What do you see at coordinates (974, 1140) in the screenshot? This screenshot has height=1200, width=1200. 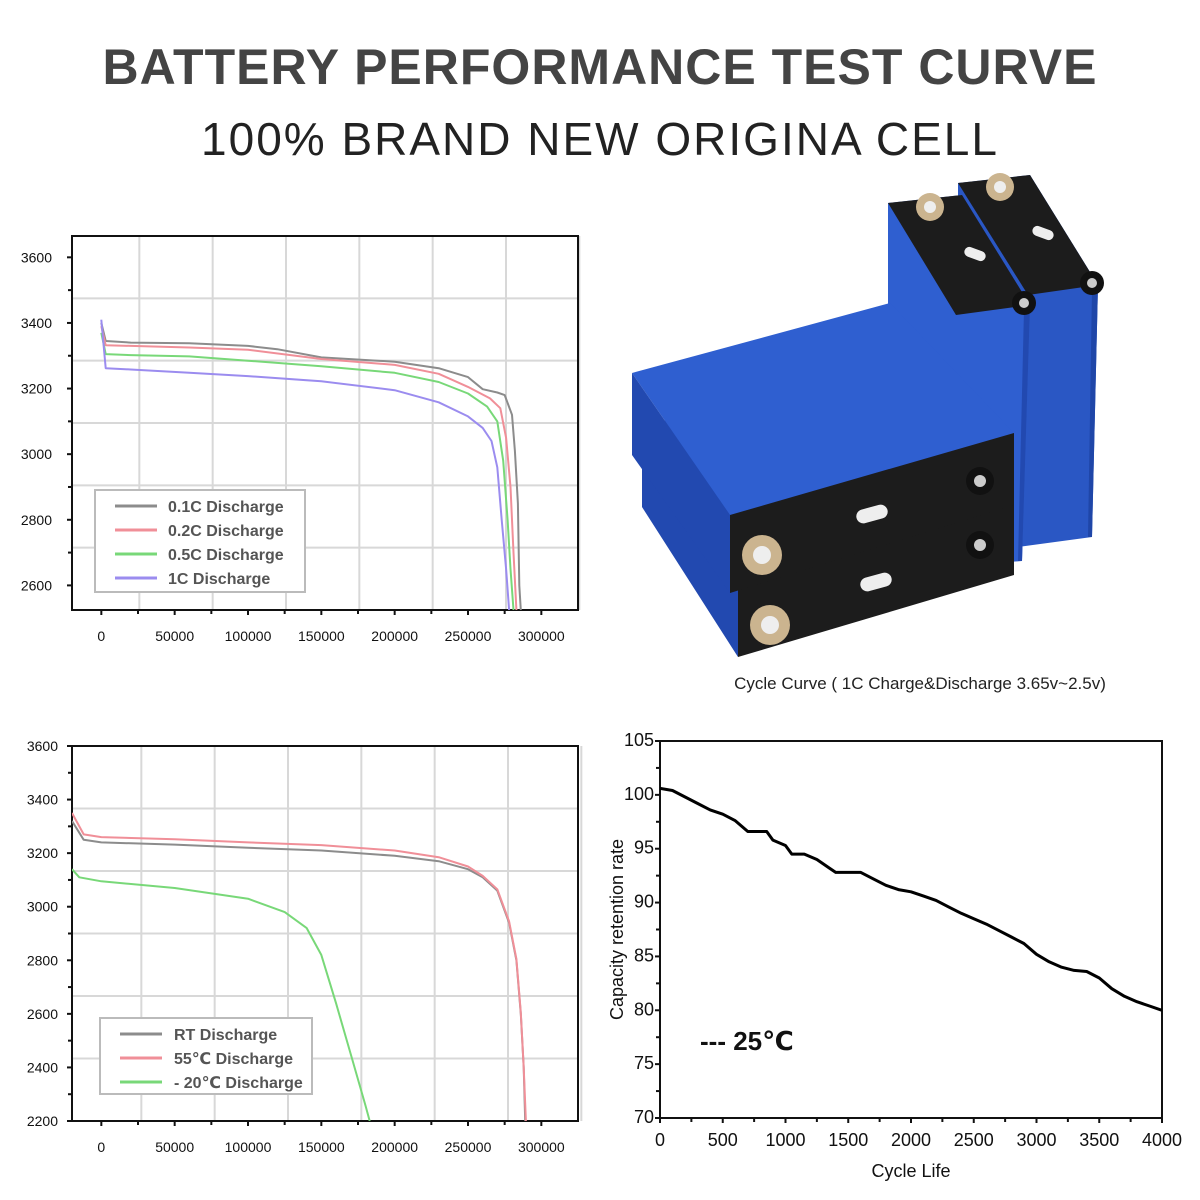 I see `x-tick-label: 2500` at bounding box center [974, 1140].